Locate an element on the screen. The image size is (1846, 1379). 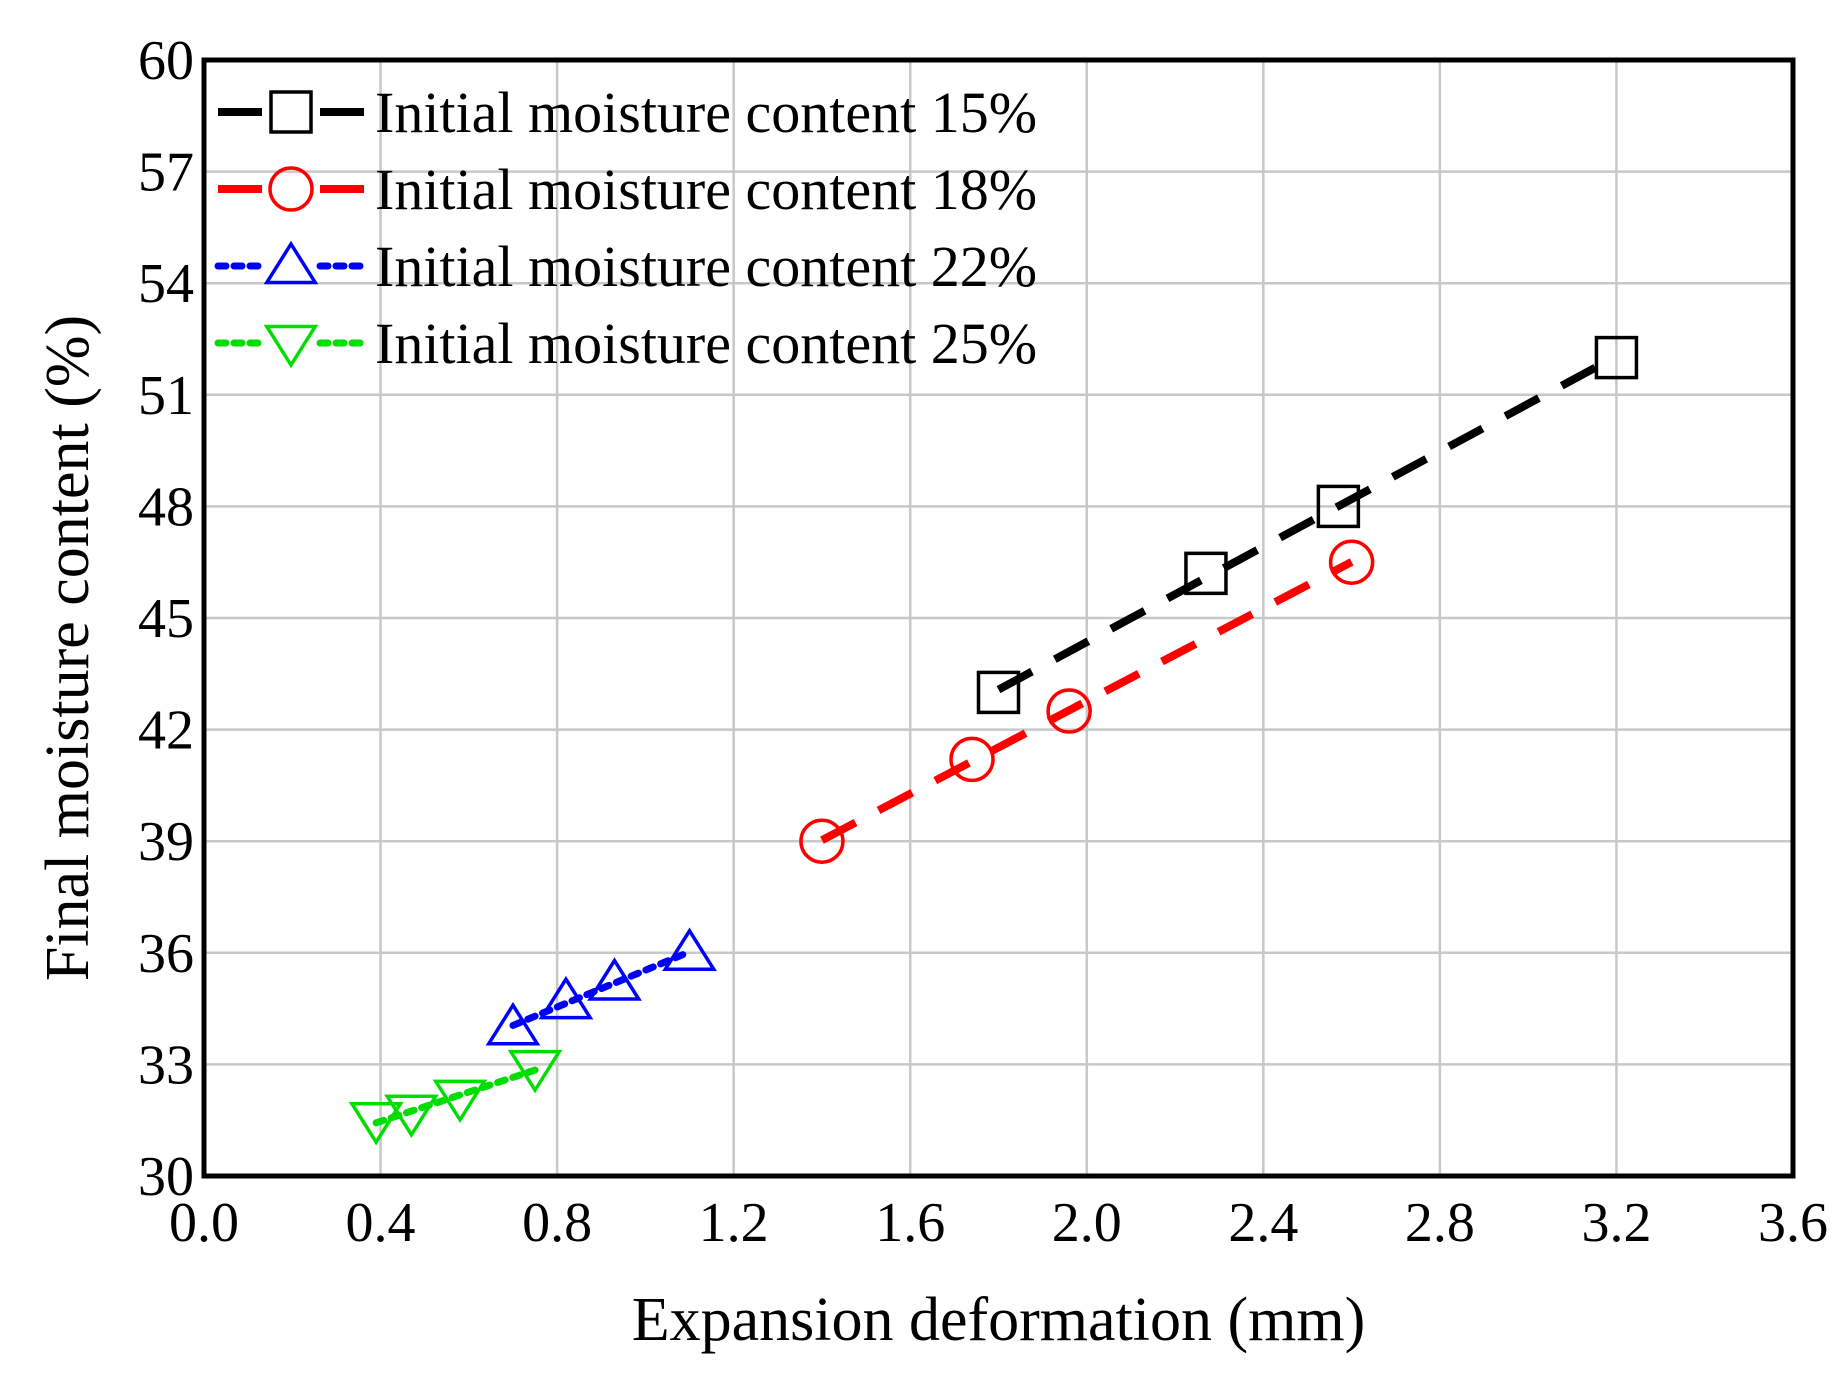
x-axis-title: Expansion deformation (mm) is located at coordinates (999, 1320).